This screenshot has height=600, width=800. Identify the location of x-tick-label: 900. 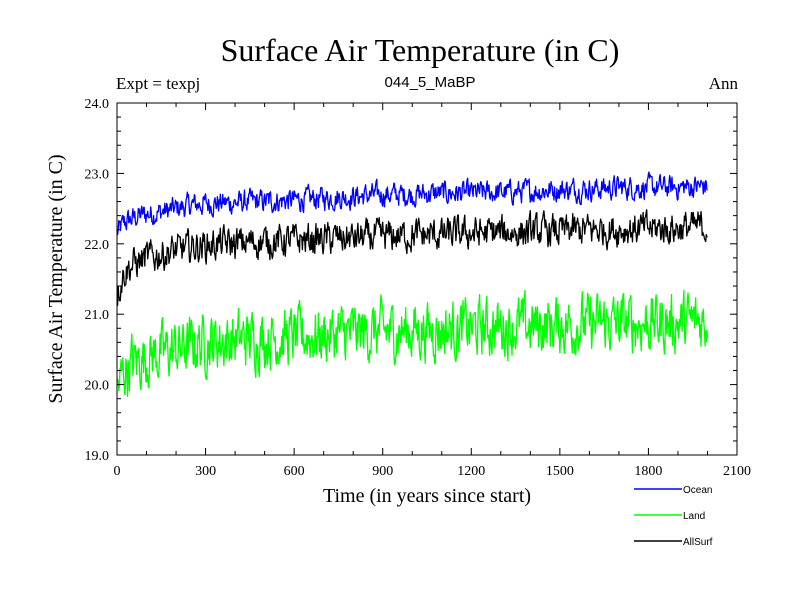
(382, 471).